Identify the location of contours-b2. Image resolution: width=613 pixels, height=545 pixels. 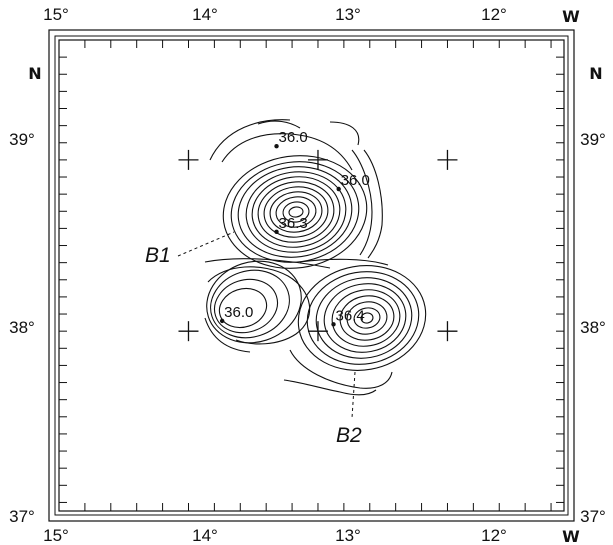
(355, 327).